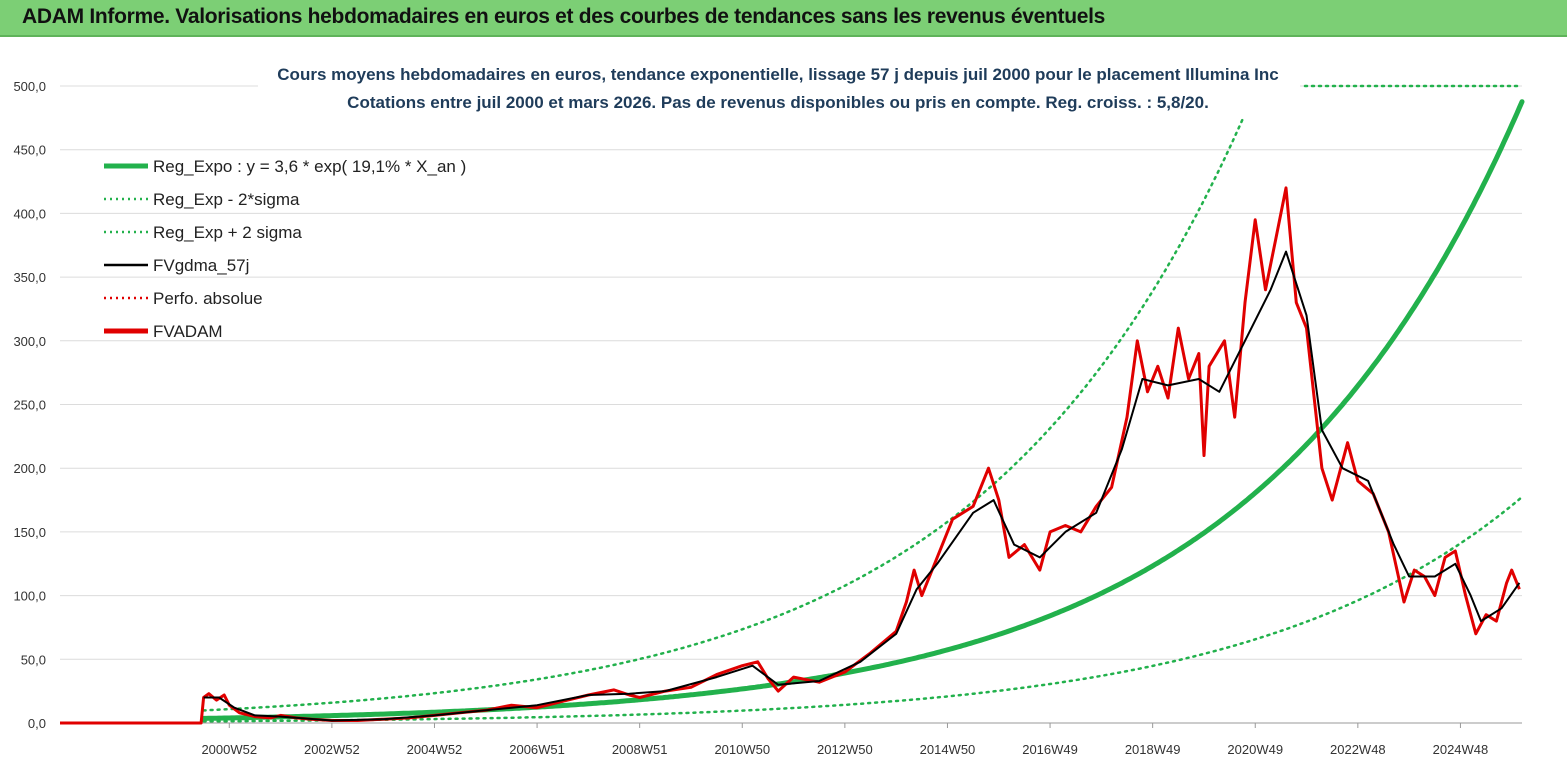 The image size is (1567, 783). I want to click on y-tick-label-0: 0,0, so click(37, 723).